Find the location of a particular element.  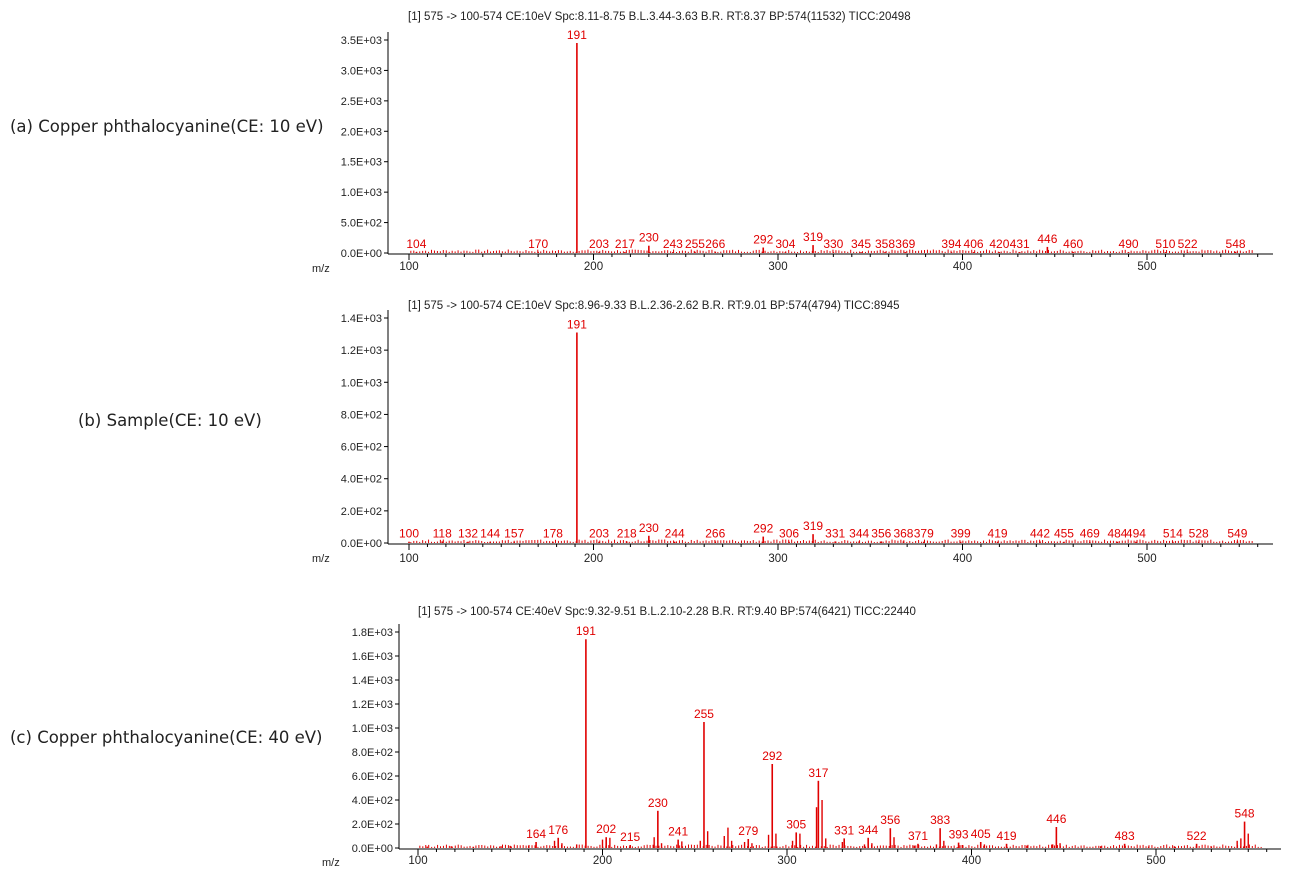

peak-label: 383 is located at coordinates (940, 820).